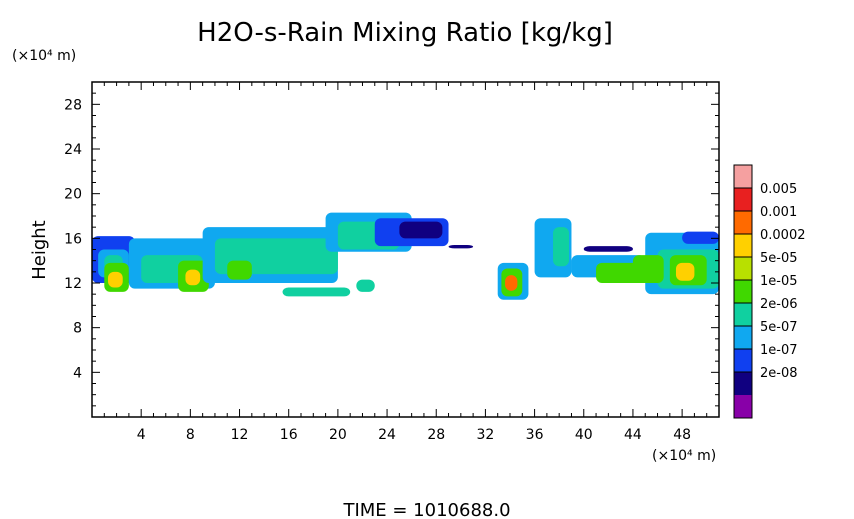 The image size is (854, 519). Describe the element at coordinates (682, 435) in the screenshot. I see `x-tick-label: 48` at that location.